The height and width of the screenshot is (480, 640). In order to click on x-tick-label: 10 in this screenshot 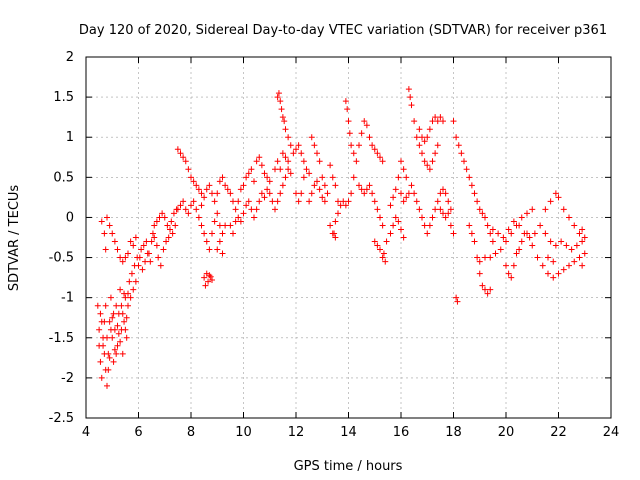, I will do `click(243, 432)`.